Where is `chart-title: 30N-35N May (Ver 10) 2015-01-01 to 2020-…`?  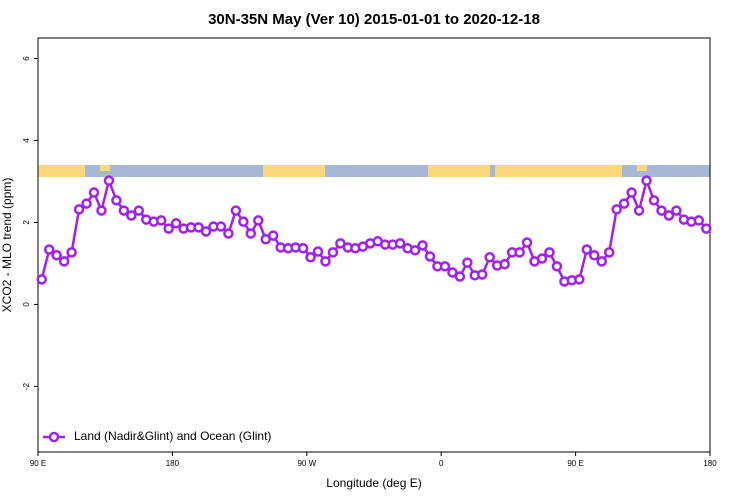
chart-title: 30N-35N May (Ver 10) 2015-01-01 to 2020-… is located at coordinates (374, 19).